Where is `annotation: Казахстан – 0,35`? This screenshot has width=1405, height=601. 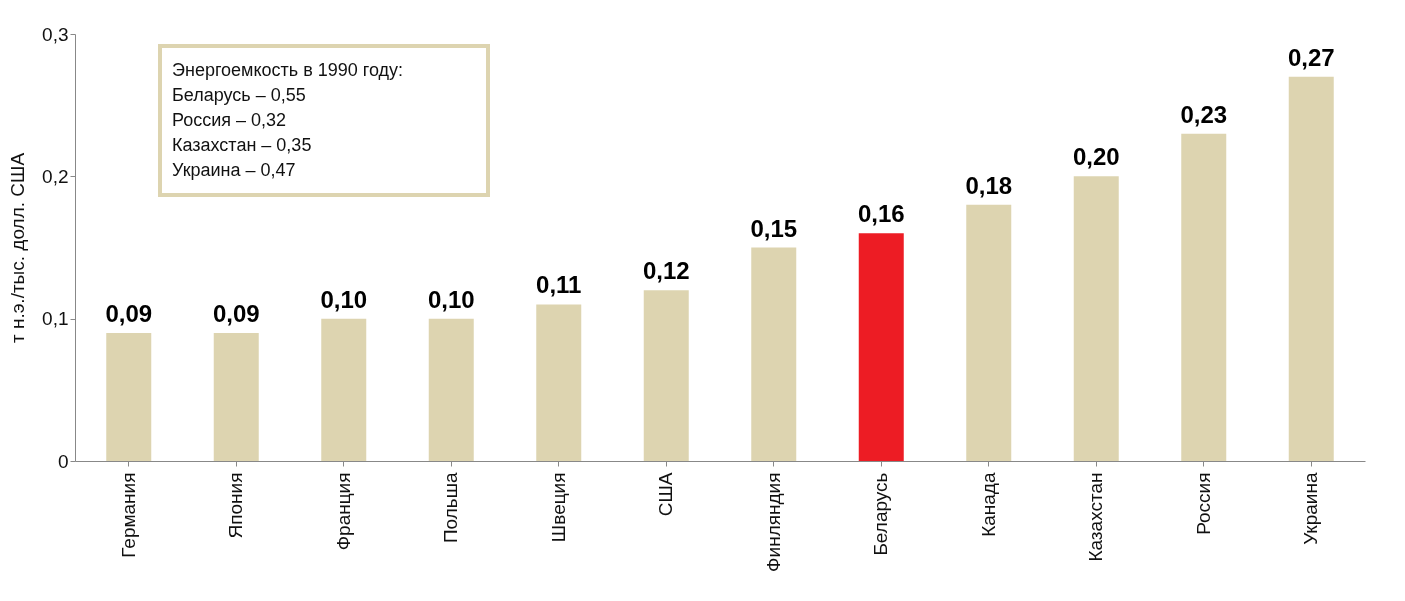 annotation: Казахстан – 0,35 is located at coordinates (242, 145).